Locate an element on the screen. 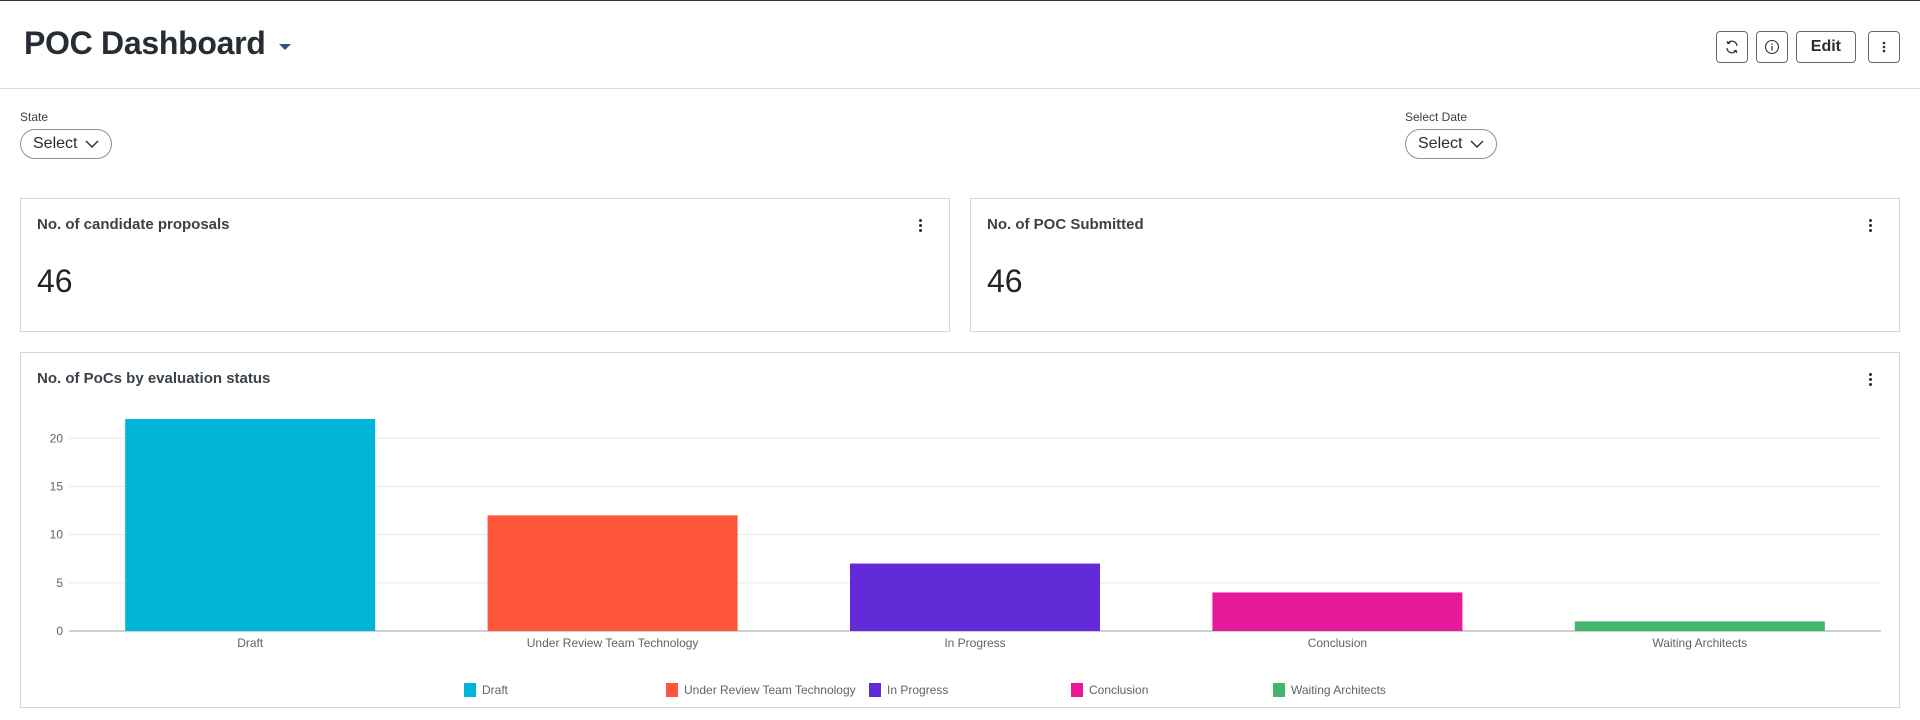 The width and height of the screenshot is (1920, 720). card-title: No. of POC Submitted is located at coordinates (1065, 224).